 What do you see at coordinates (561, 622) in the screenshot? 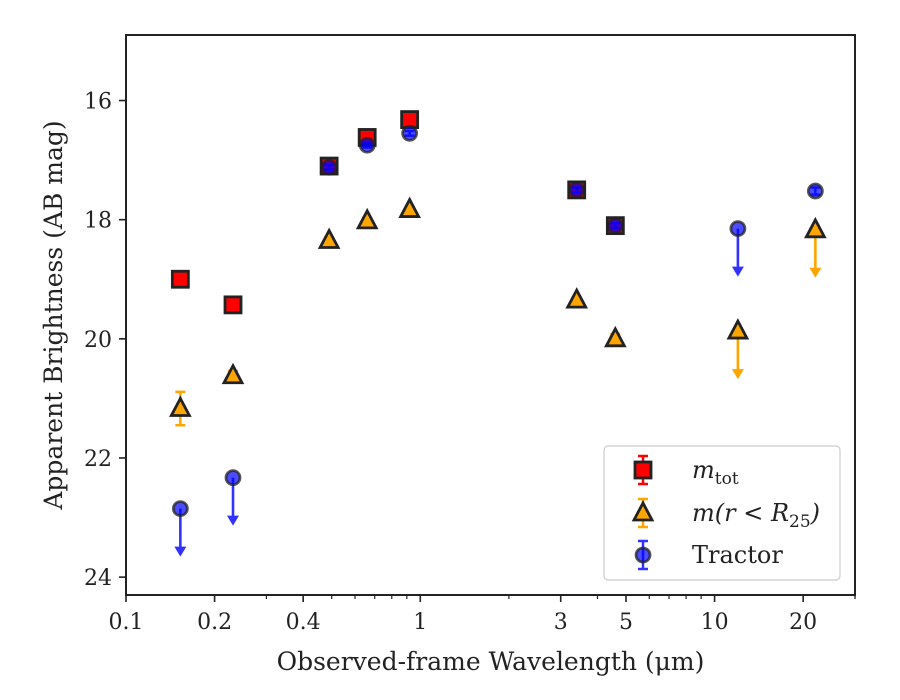
I see `x-tick-label: 3` at bounding box center [561, 622].